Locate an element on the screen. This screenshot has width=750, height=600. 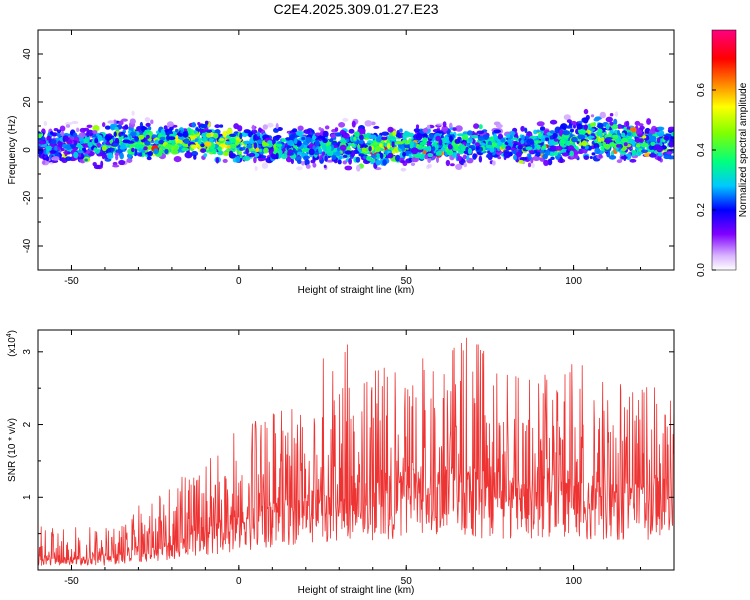
x-tick-label: 100 is located at coordinates (573, 281).